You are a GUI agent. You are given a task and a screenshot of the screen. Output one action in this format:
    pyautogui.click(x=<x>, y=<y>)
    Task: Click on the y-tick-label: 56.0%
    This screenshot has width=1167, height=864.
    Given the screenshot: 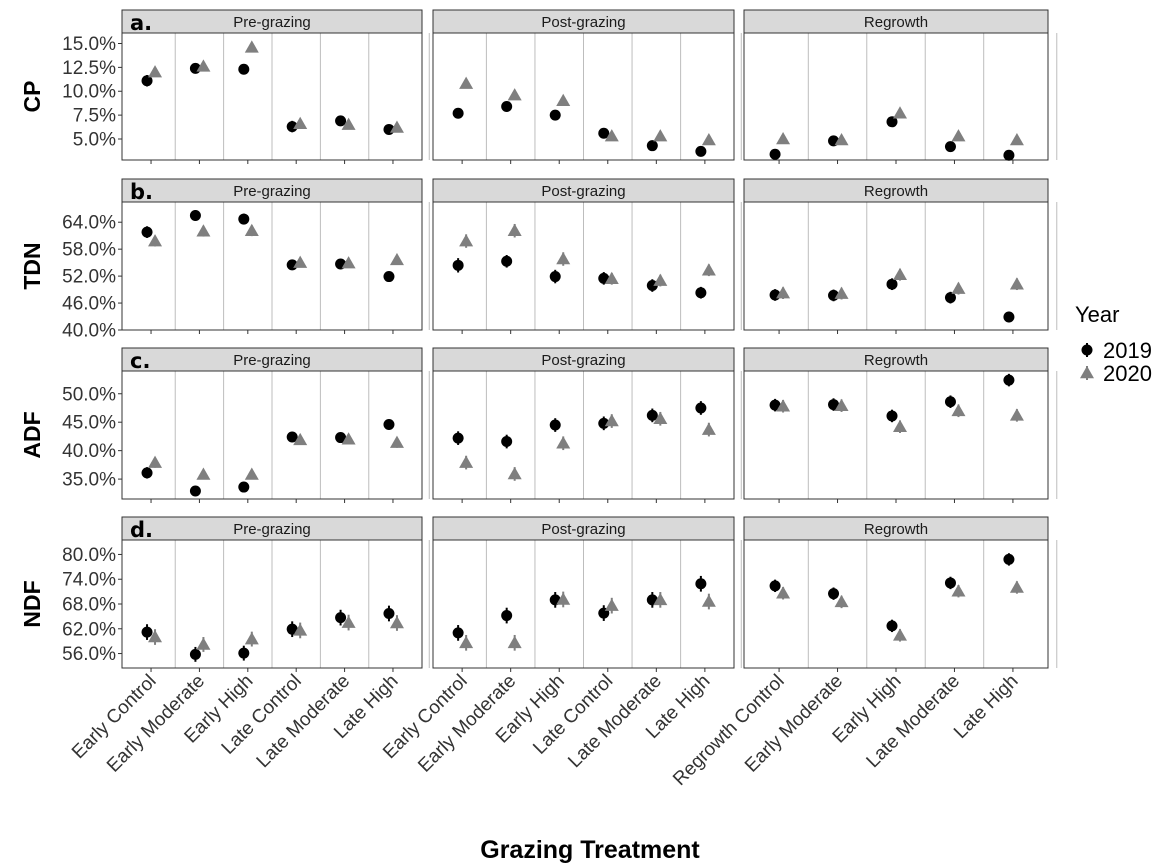 What is the action you would take?
    pyautogui.click(x=89, y=654)
    